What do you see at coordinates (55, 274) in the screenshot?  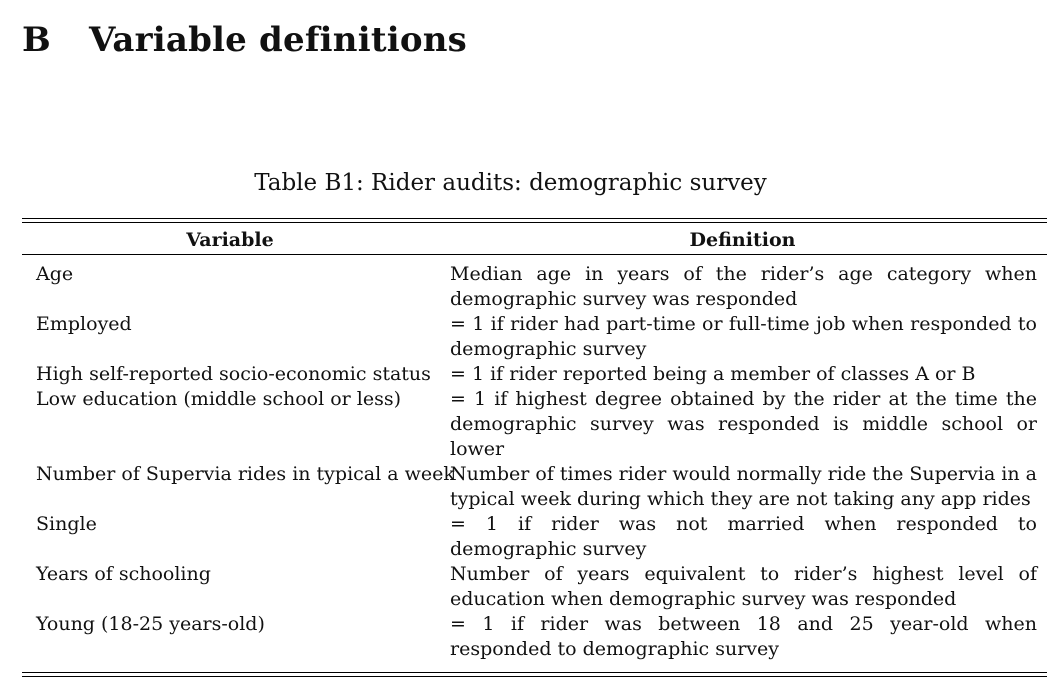 I see `variable-cell: Age` at bounding box center [55, 274].